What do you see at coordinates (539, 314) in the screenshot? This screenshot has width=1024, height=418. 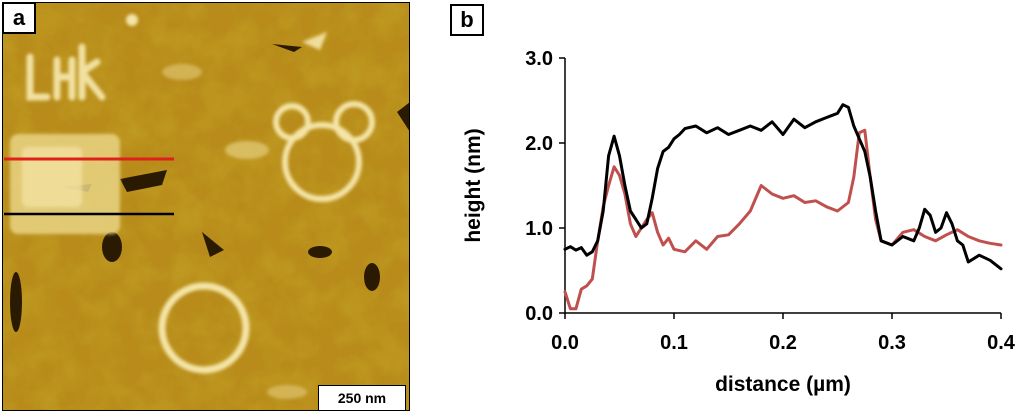 I see `y-tick-label: 0.0` at bounding box center [539, 314].